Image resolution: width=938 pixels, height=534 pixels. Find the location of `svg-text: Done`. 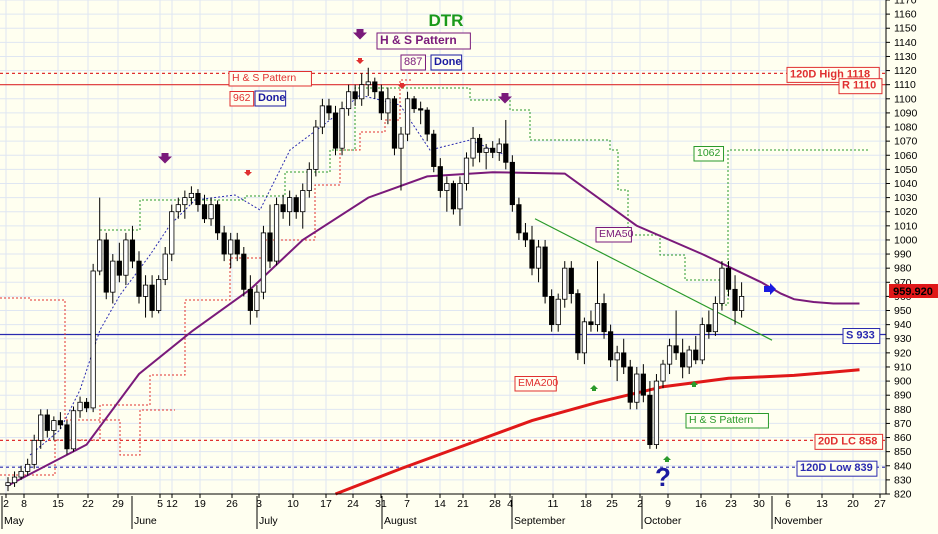

svg-text: Done is located at coordinates (448, 62).